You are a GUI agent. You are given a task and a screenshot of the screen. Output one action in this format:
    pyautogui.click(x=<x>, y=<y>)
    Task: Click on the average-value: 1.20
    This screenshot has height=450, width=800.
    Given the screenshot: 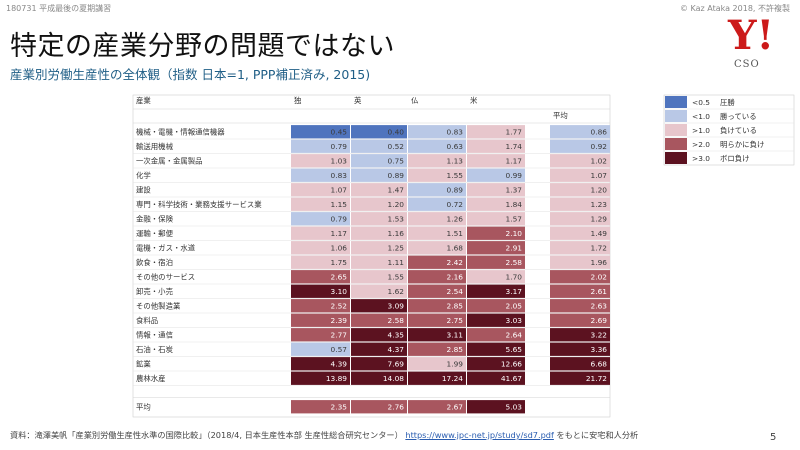 What is the action you would take?
    pyautogui.click(x=599, y=190)
    